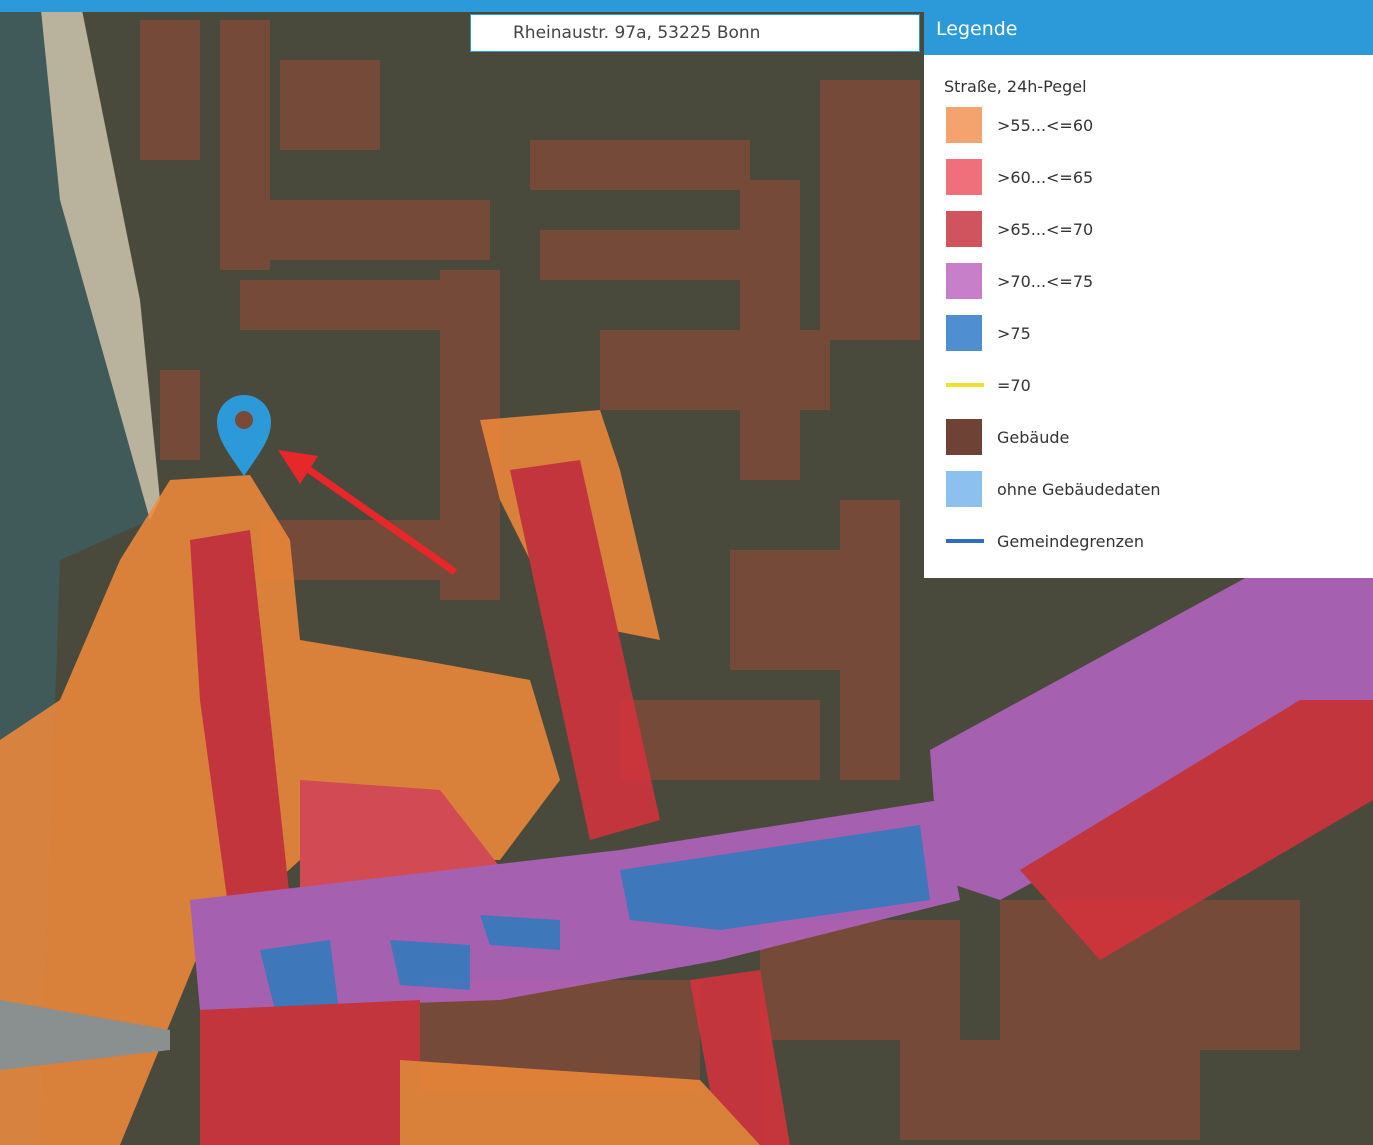 The image size is (1373, 1145). Describe the element at coordinates (695, 33) in the screenshot. I see `search-box: Rheinaustr. 97a, 53225 Bonn` at that location.